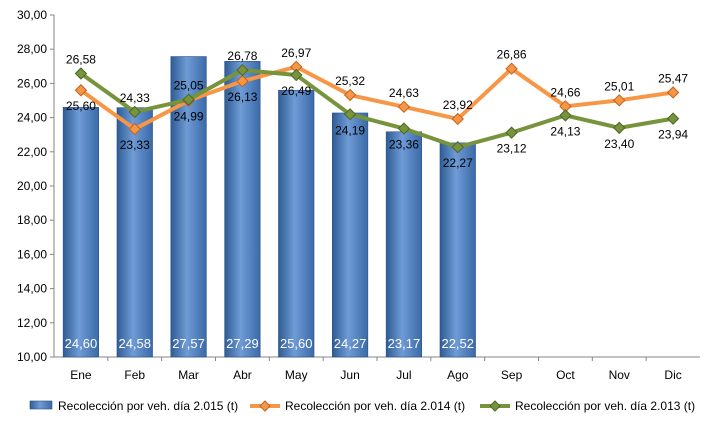  What do you see at coordinates (376, 98) in the screenshot?
I see `line-2014` at bounding box center [376, 98].